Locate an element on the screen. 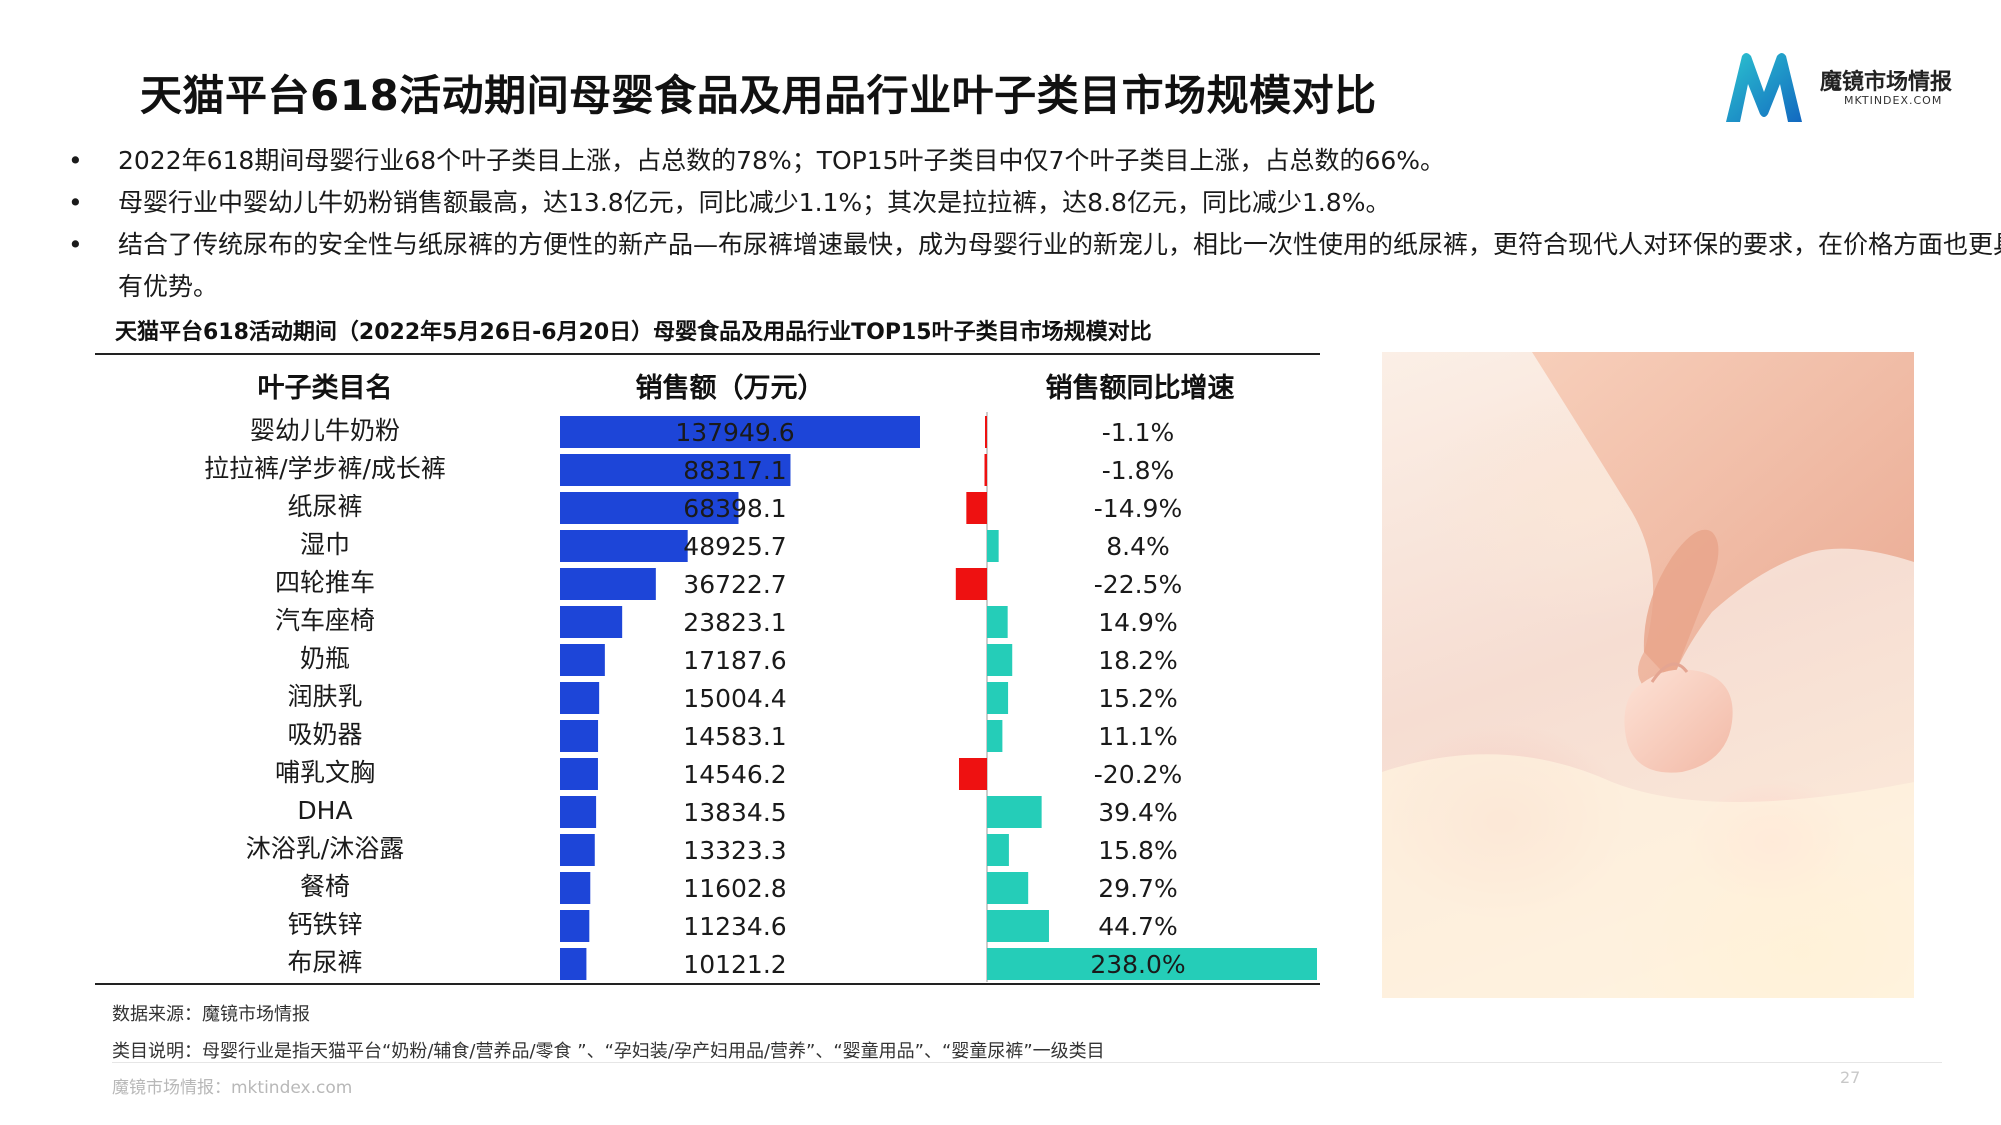 The width and height of the screenshot is (2001, 1125). sales-value-label: 13834.5 is located at coordinates (734, 812).